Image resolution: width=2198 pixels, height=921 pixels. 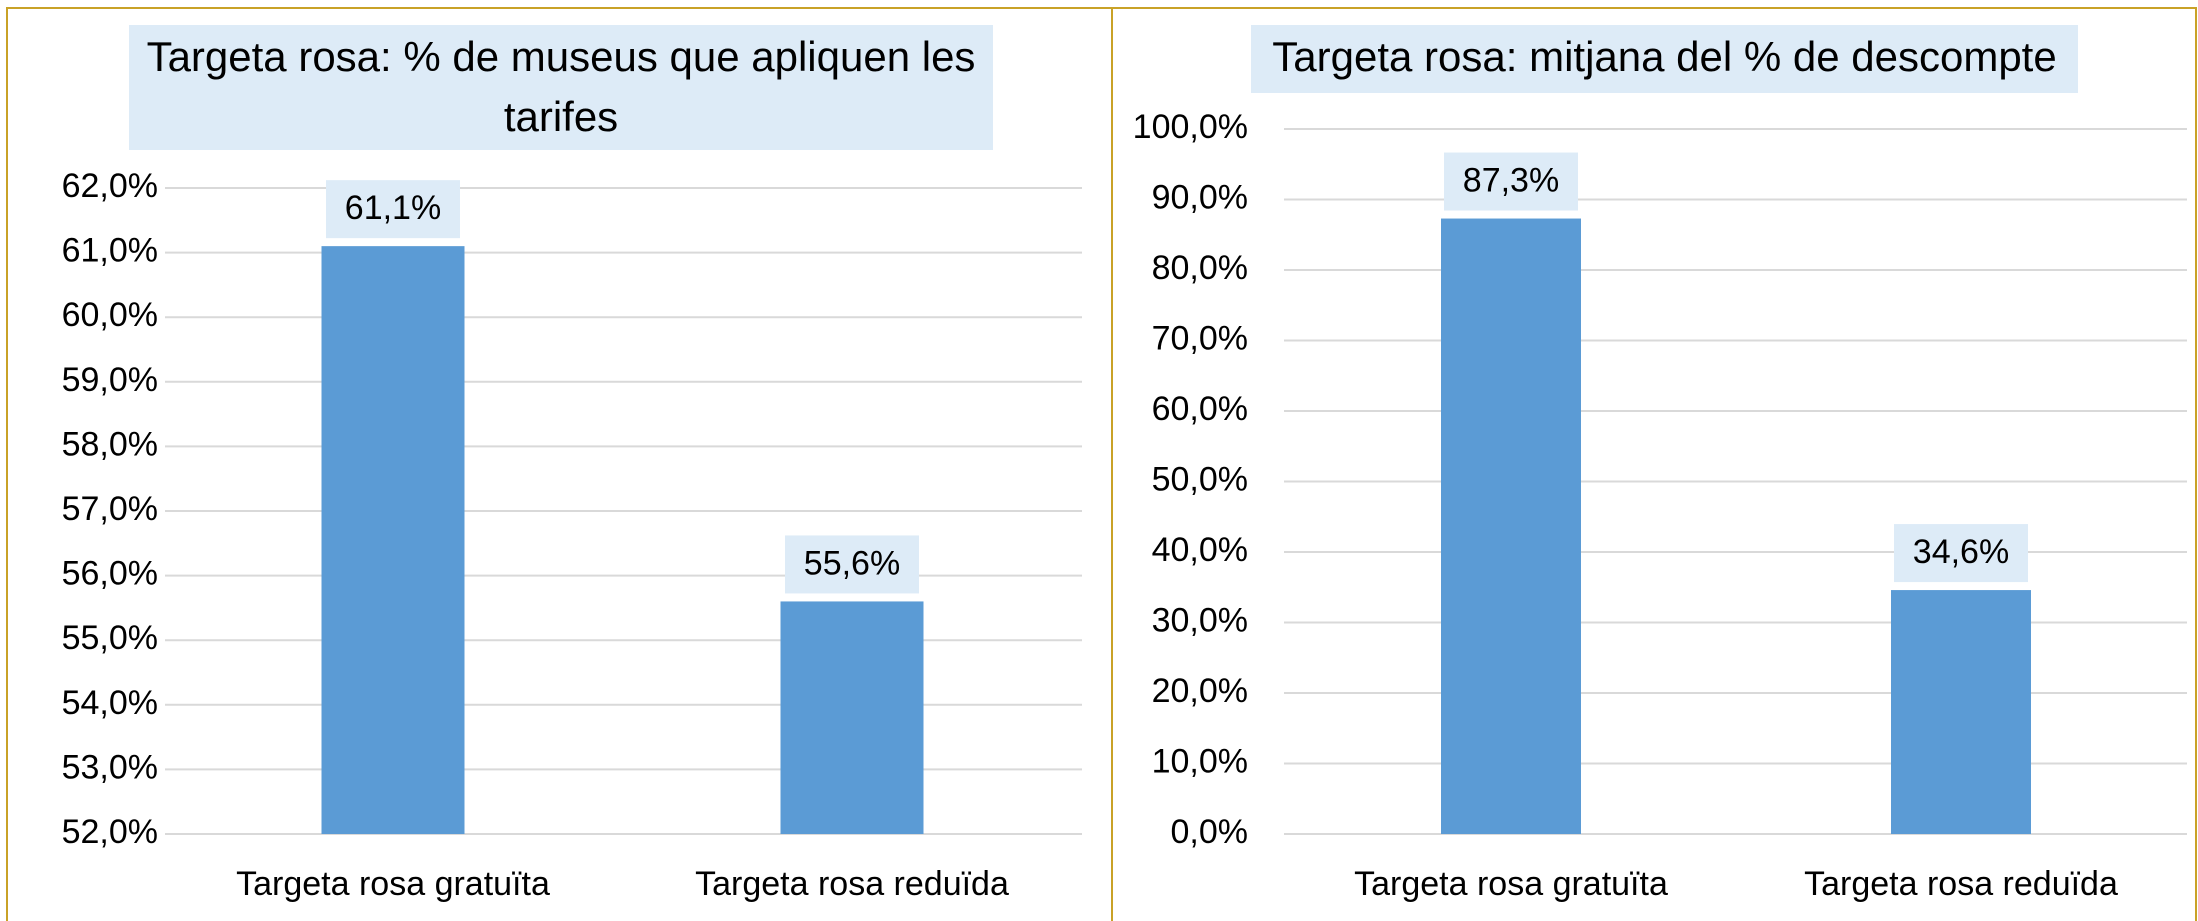 What do you see at coordinates (110, 767) in the screenshot?
I see `y-tick-label: 53,0%` at bounding box center [110, 767].